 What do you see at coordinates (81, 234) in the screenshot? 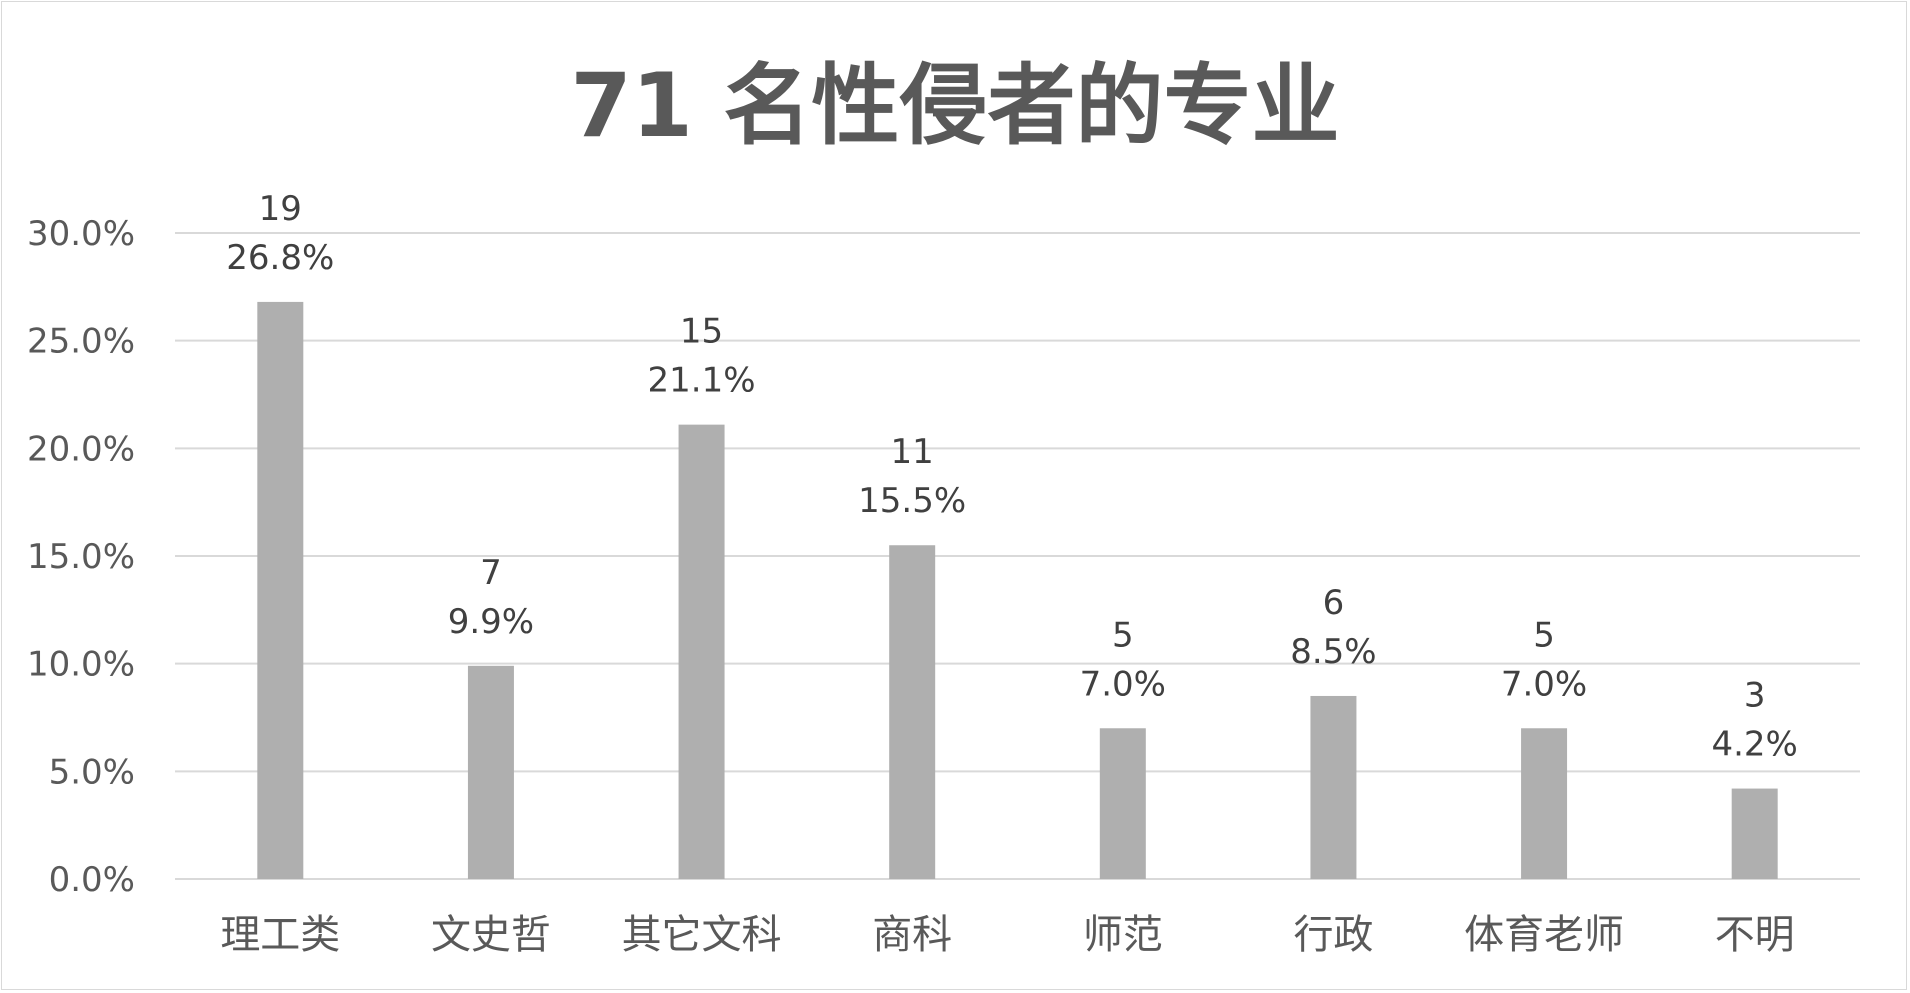
I see `y-tick-label: 30.0%` at bounding box center [81, 234].